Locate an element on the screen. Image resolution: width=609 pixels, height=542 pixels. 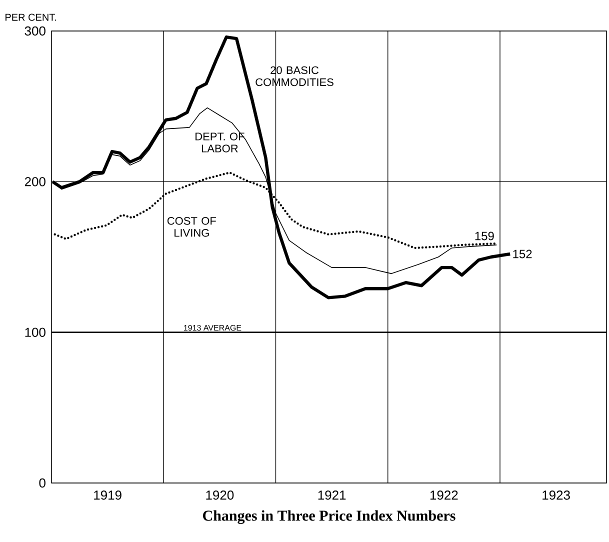
ref-line-label: 1913 AVERAGE is located at coordinates (213, 327).